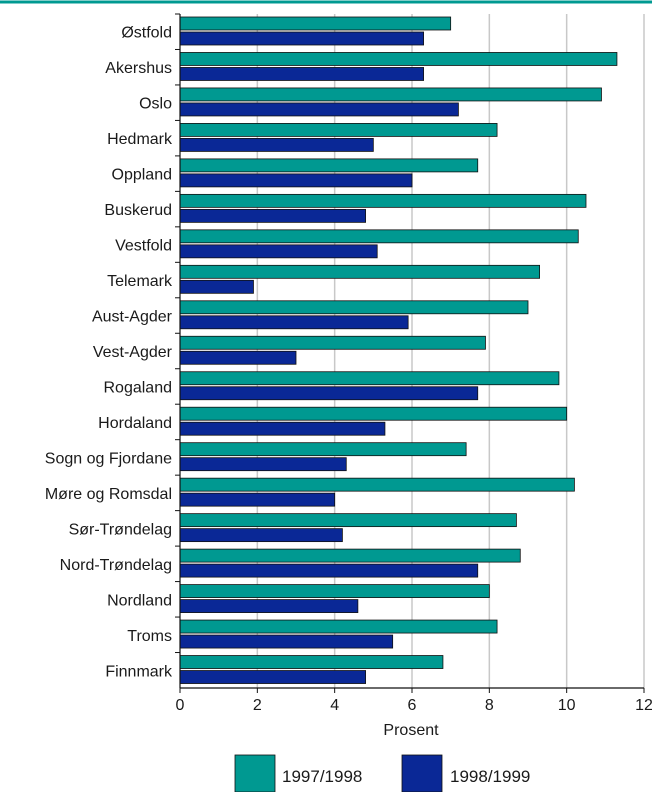  Describe the element at coordinates (643, 705) in the screenshot. I see `x-tick-label: 12` at that location.